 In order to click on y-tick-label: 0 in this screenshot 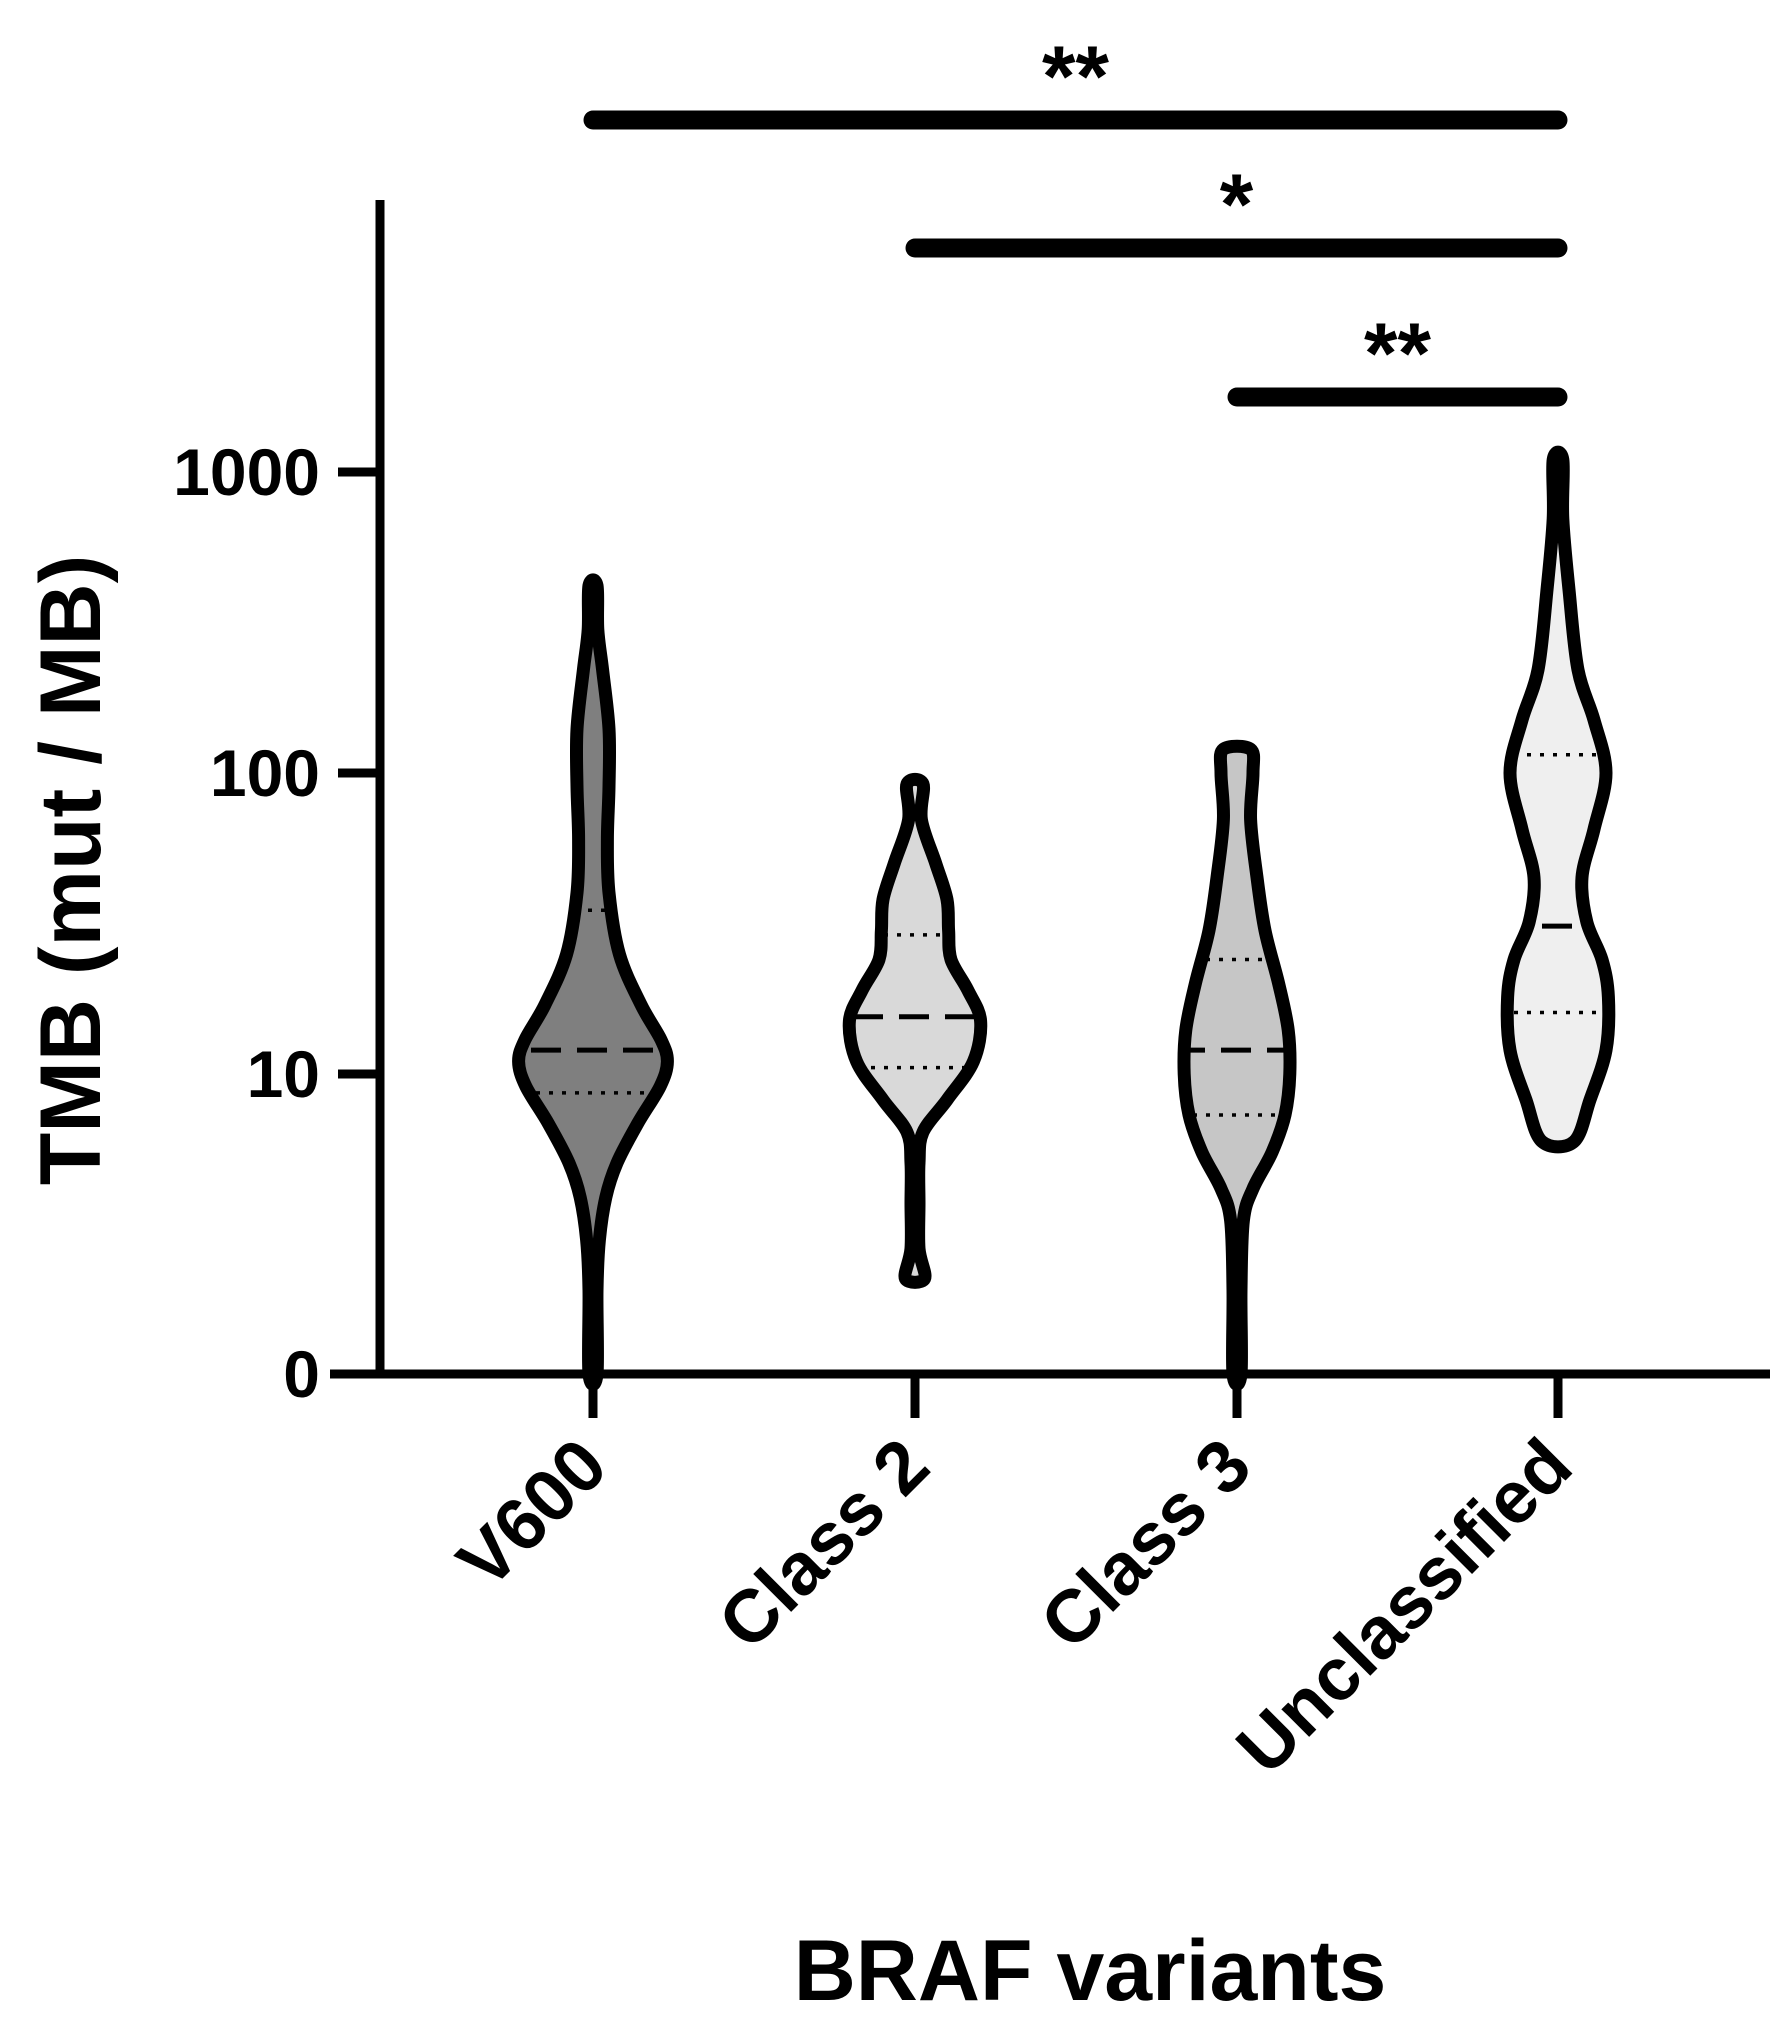, I will do `click(301, 1374)`.